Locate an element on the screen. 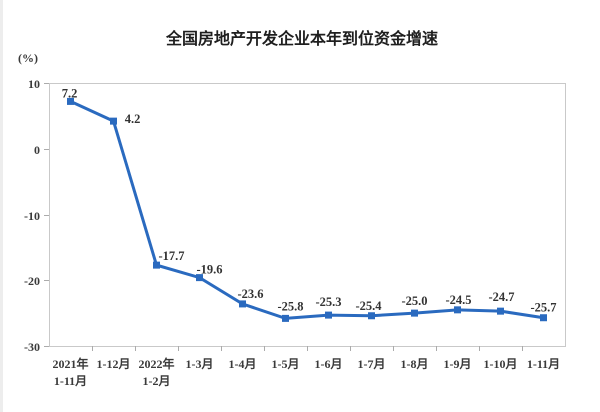  data-point-label: -25.4 is located at coordinates (368, 306).